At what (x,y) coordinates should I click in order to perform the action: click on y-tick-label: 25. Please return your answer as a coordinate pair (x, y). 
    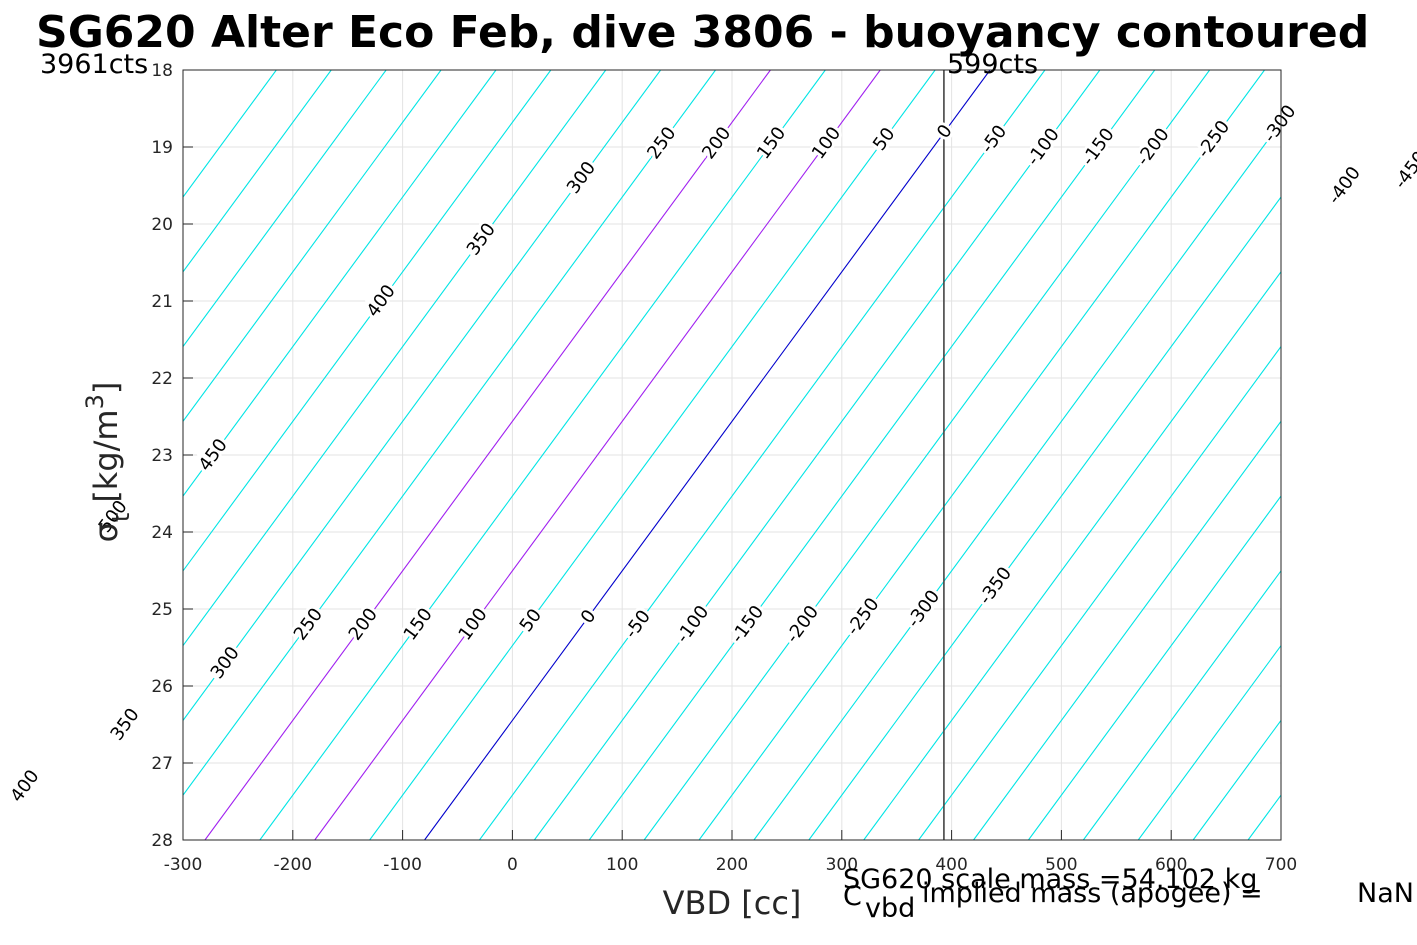
    Looking at the image, I should click on (162, 610).